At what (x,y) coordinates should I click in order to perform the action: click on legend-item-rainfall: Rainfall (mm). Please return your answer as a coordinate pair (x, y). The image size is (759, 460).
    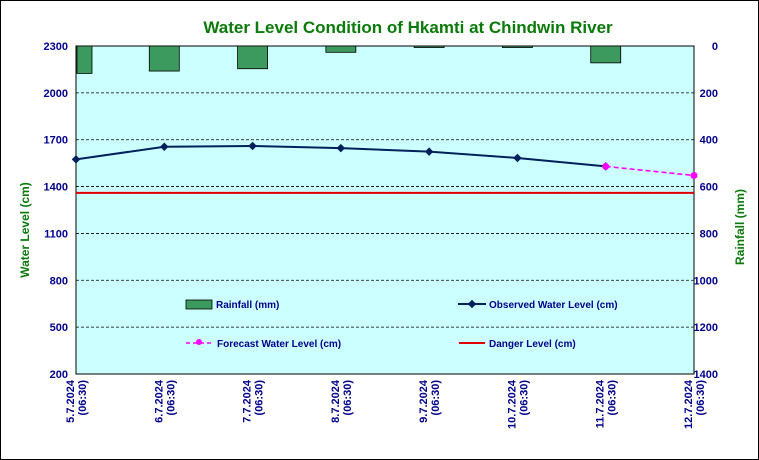
    Looking at the image, I should click on (232, 305).